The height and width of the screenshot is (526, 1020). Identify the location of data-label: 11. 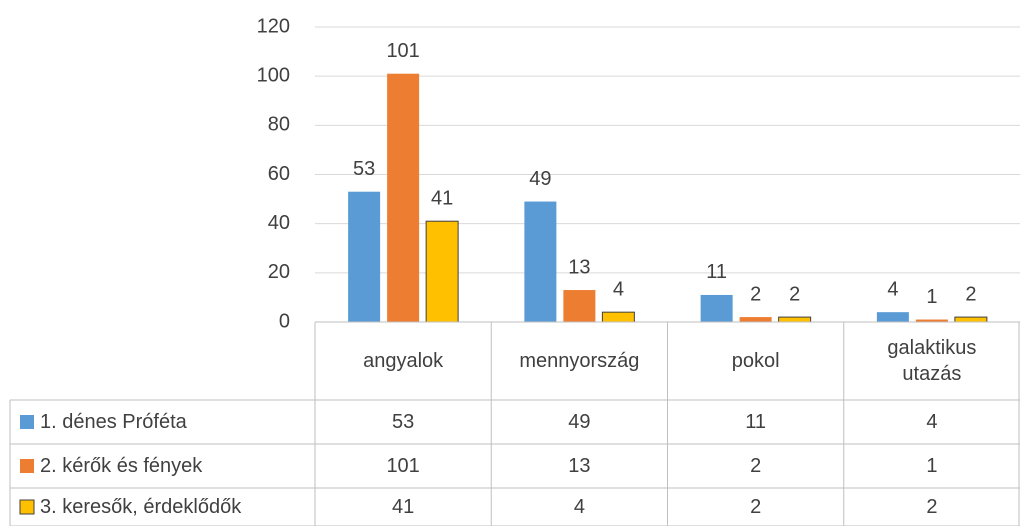
(716, 272).